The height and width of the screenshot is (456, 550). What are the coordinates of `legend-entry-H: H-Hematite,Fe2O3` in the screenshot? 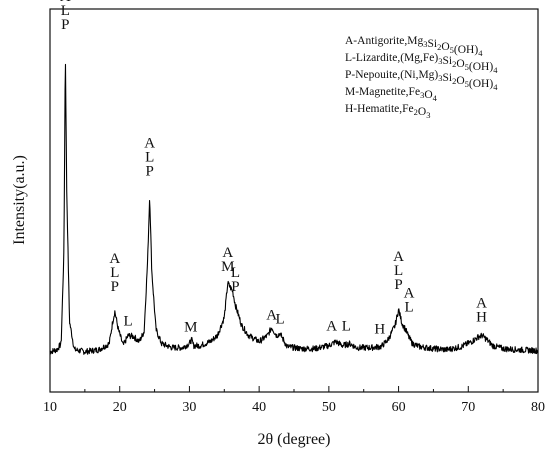 It's located at (387, 111).